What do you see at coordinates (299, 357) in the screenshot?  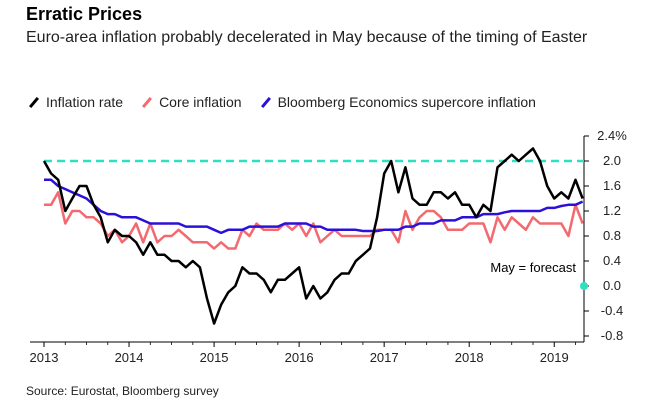 I see `x-tick-label: 2016` at bounding box center [299, 357].